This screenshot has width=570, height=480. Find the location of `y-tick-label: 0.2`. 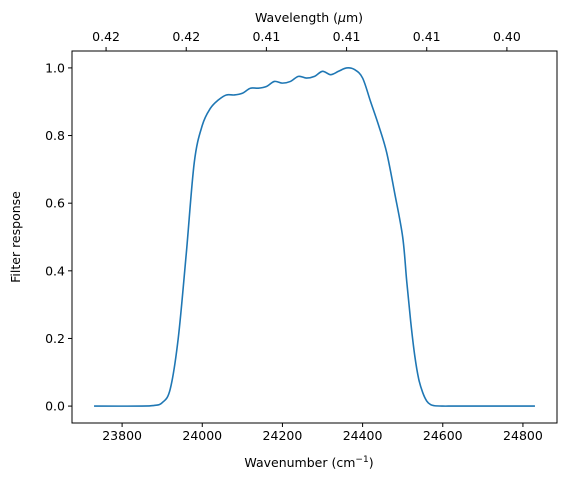

y-tick-label: 0.2 is located at coordinates (55, 338).